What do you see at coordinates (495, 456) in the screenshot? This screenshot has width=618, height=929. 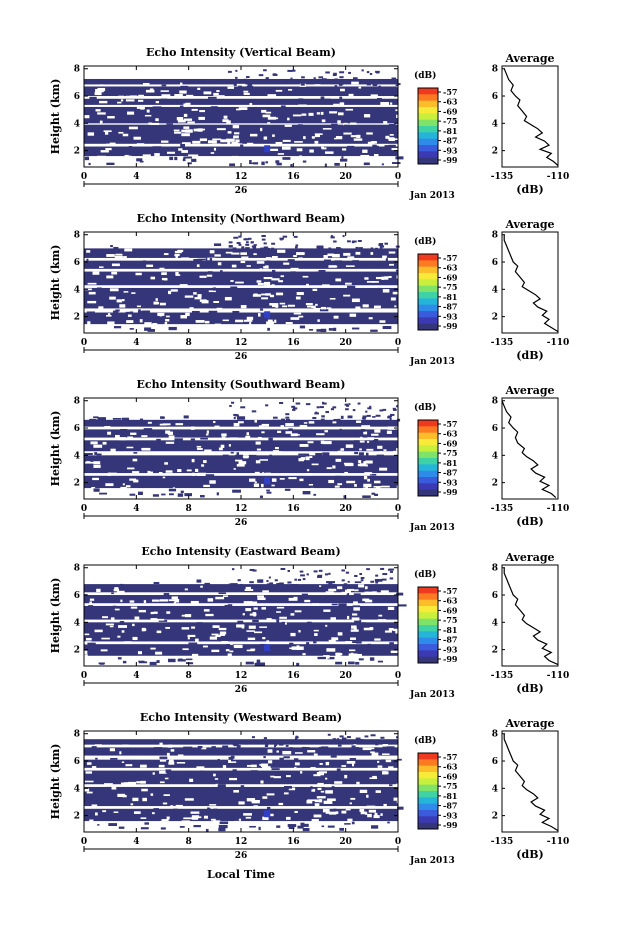 I see `profile-ytick-label: 4` at bounding box center [495, 456].